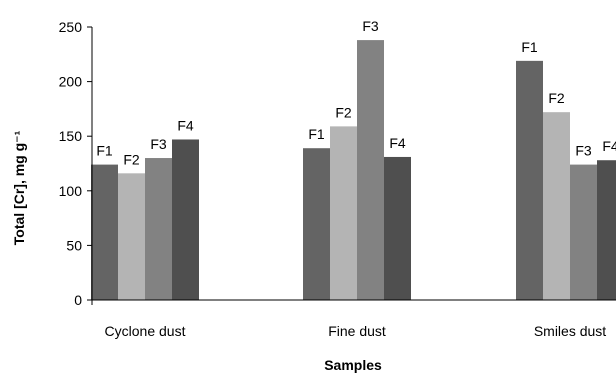  What do you see at coordinates (71, 27) in the screenshot?
I see `y-tick-label: 250` at bounding box center [71, 27].